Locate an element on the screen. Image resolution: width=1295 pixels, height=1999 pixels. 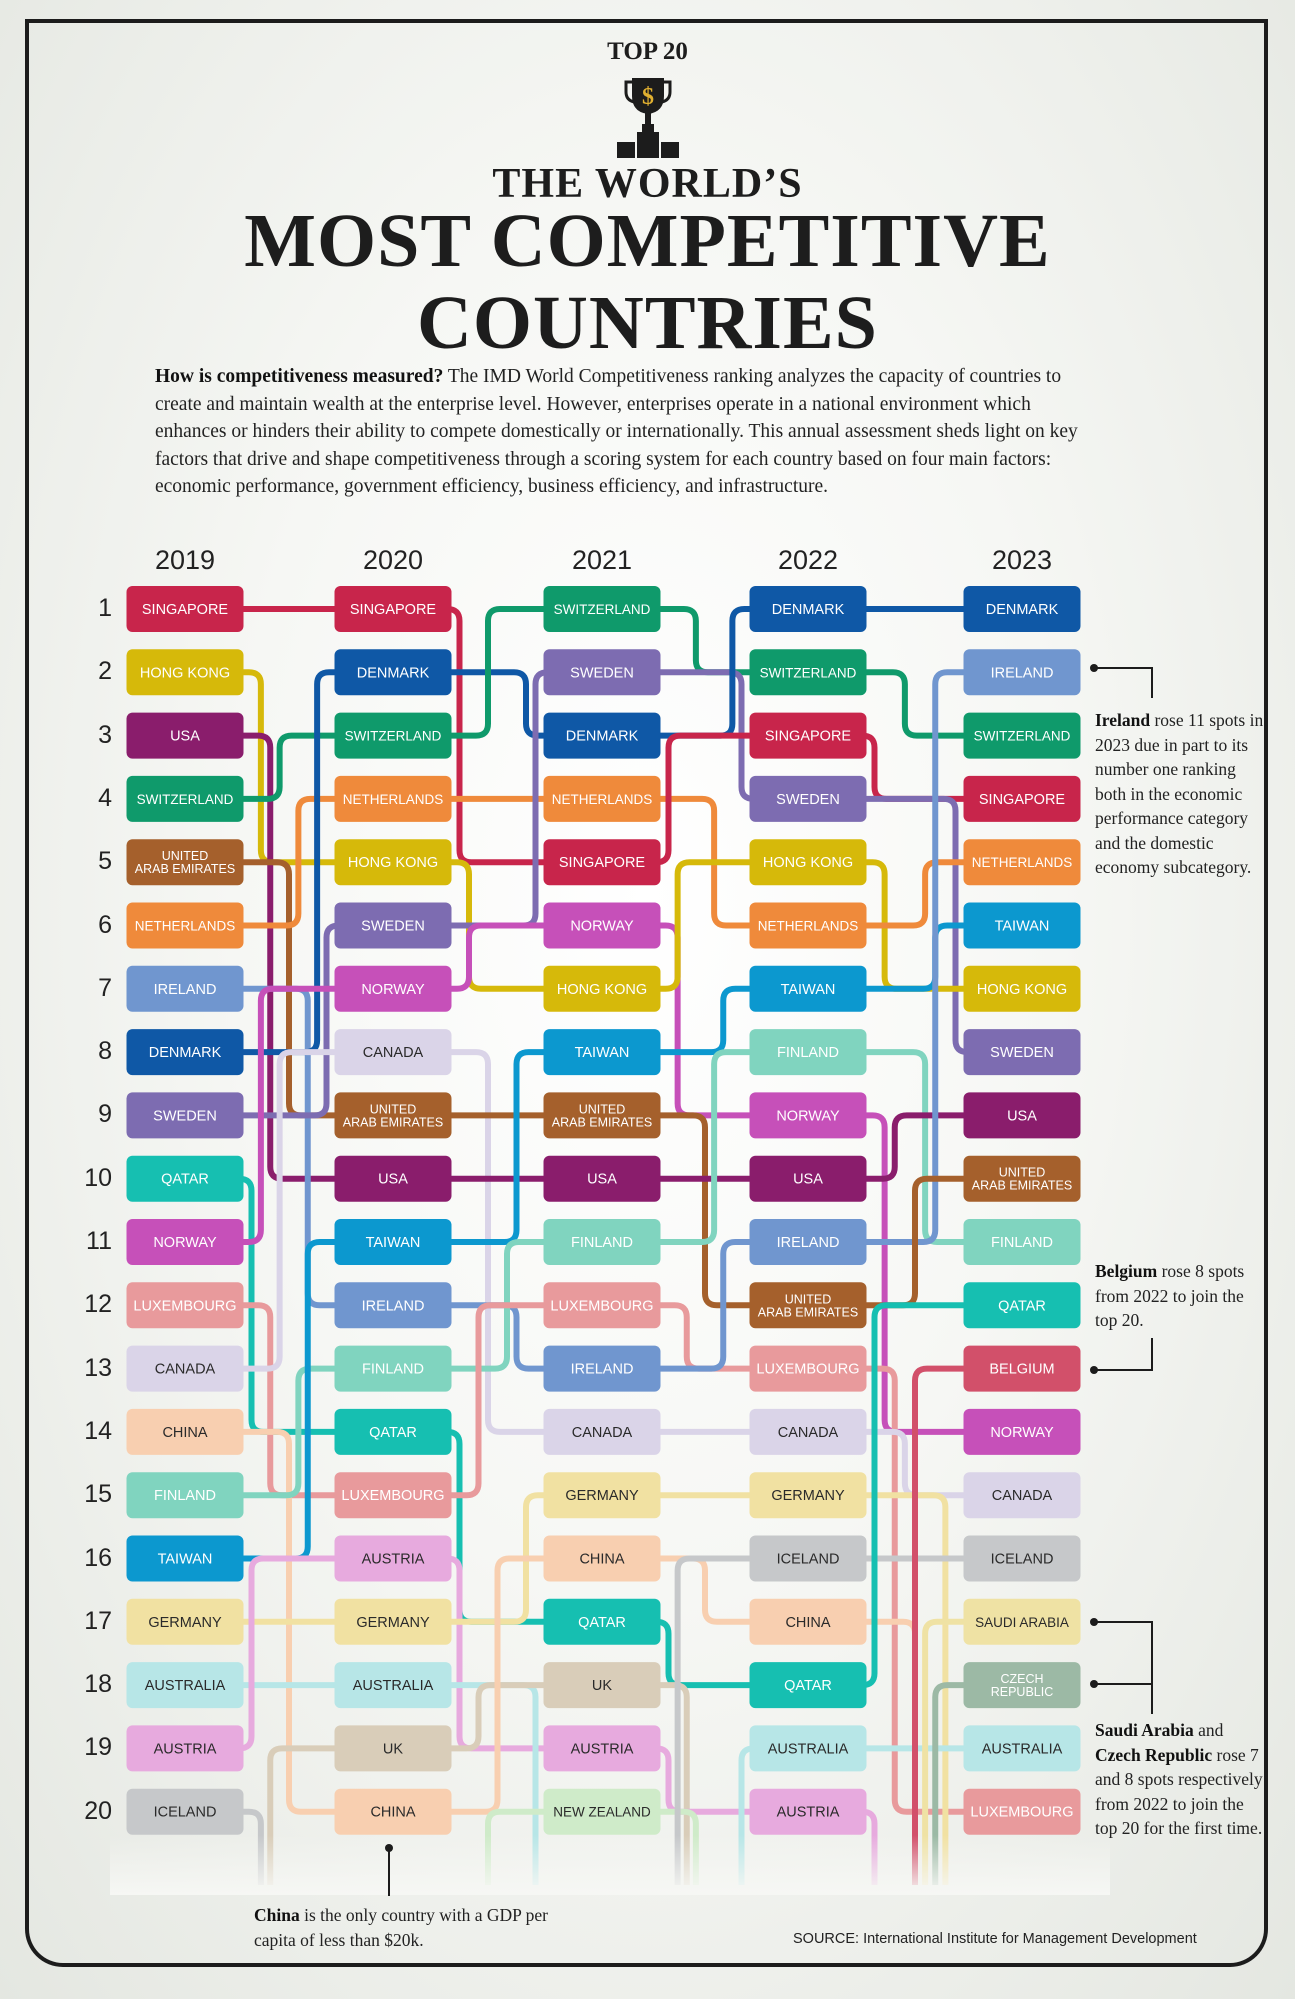
line-qatar-2022 is located at coordinates (915, 1495).